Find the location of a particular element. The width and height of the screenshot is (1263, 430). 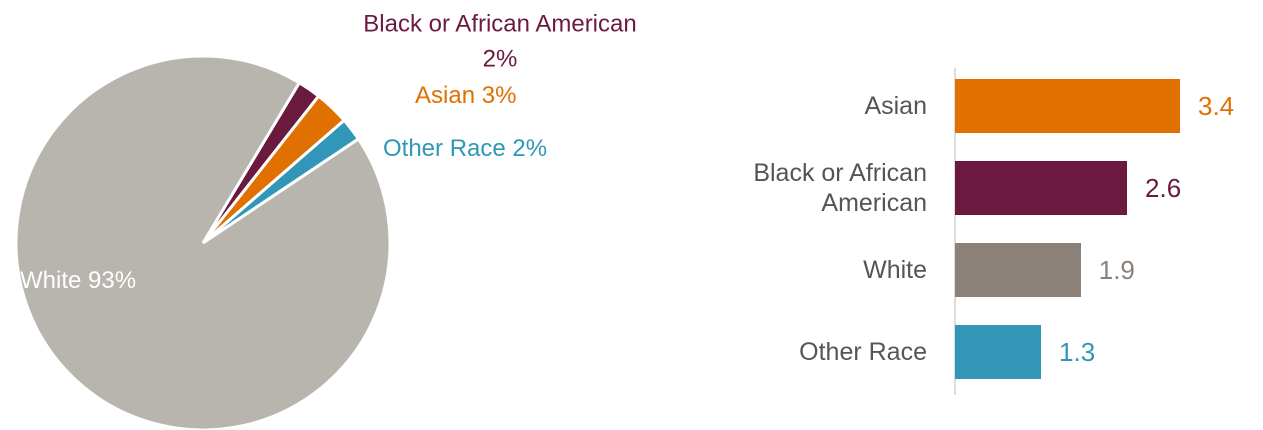

value-label: 1.9 is located at coordinates (1116, 269).